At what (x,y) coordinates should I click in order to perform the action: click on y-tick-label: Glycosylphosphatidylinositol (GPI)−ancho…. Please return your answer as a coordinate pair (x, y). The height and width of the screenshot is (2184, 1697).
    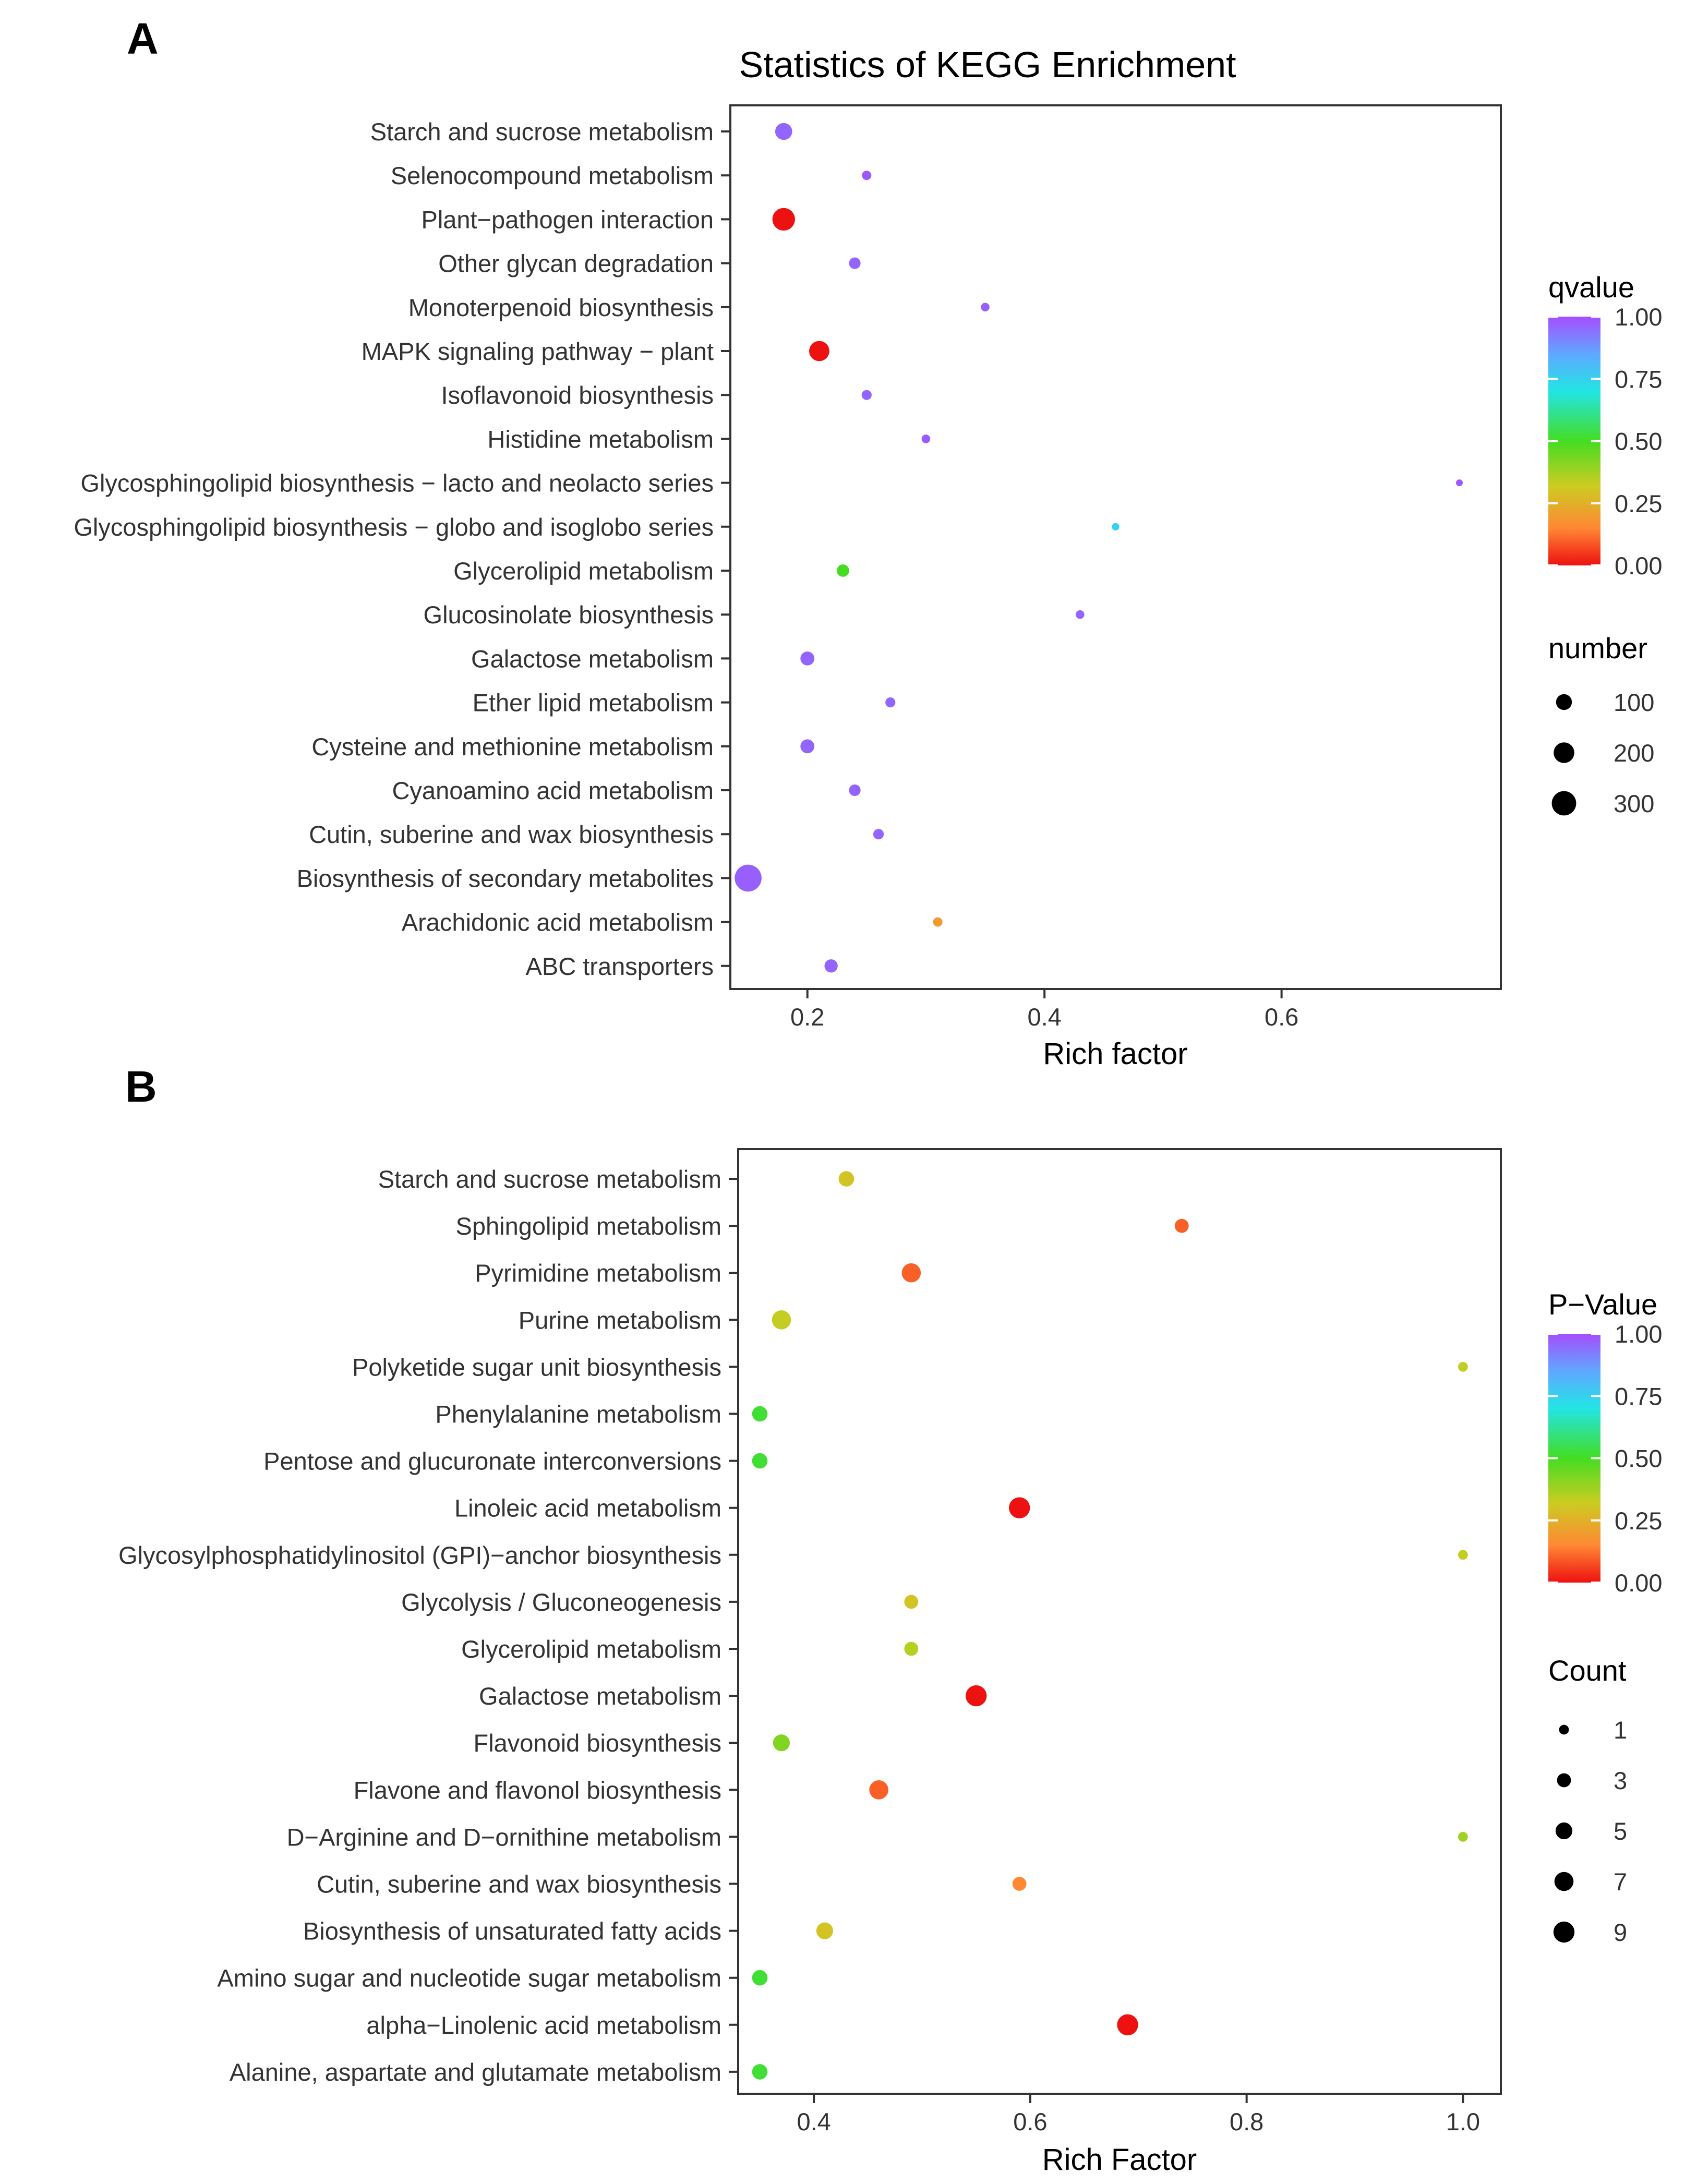
    Looking at the image, I should click on (419, 1555).